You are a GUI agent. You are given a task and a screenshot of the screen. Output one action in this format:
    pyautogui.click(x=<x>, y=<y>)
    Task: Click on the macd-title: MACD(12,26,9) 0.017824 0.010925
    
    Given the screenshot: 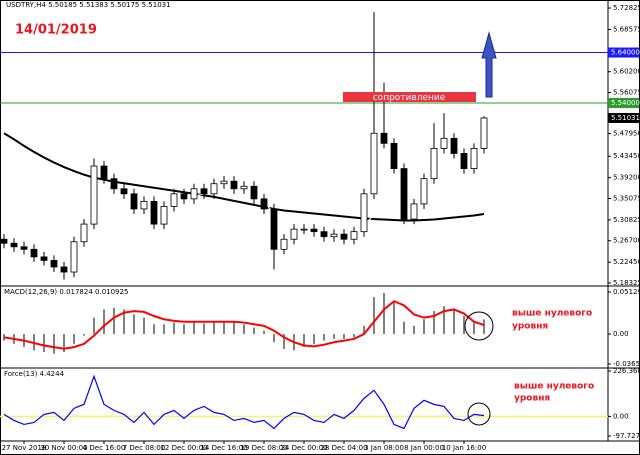 What is the action you would take?
    pyautogui.click(x=66, y=292)
    